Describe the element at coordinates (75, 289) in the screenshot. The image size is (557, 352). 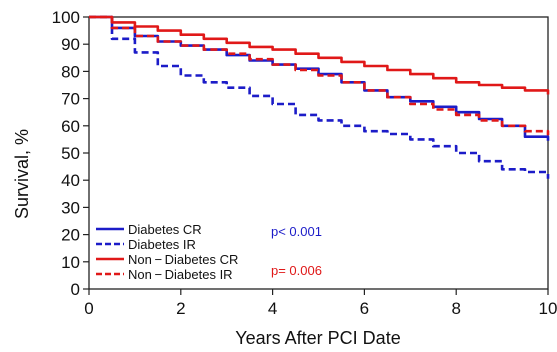
I see `y-tick-label: 0` at that location.